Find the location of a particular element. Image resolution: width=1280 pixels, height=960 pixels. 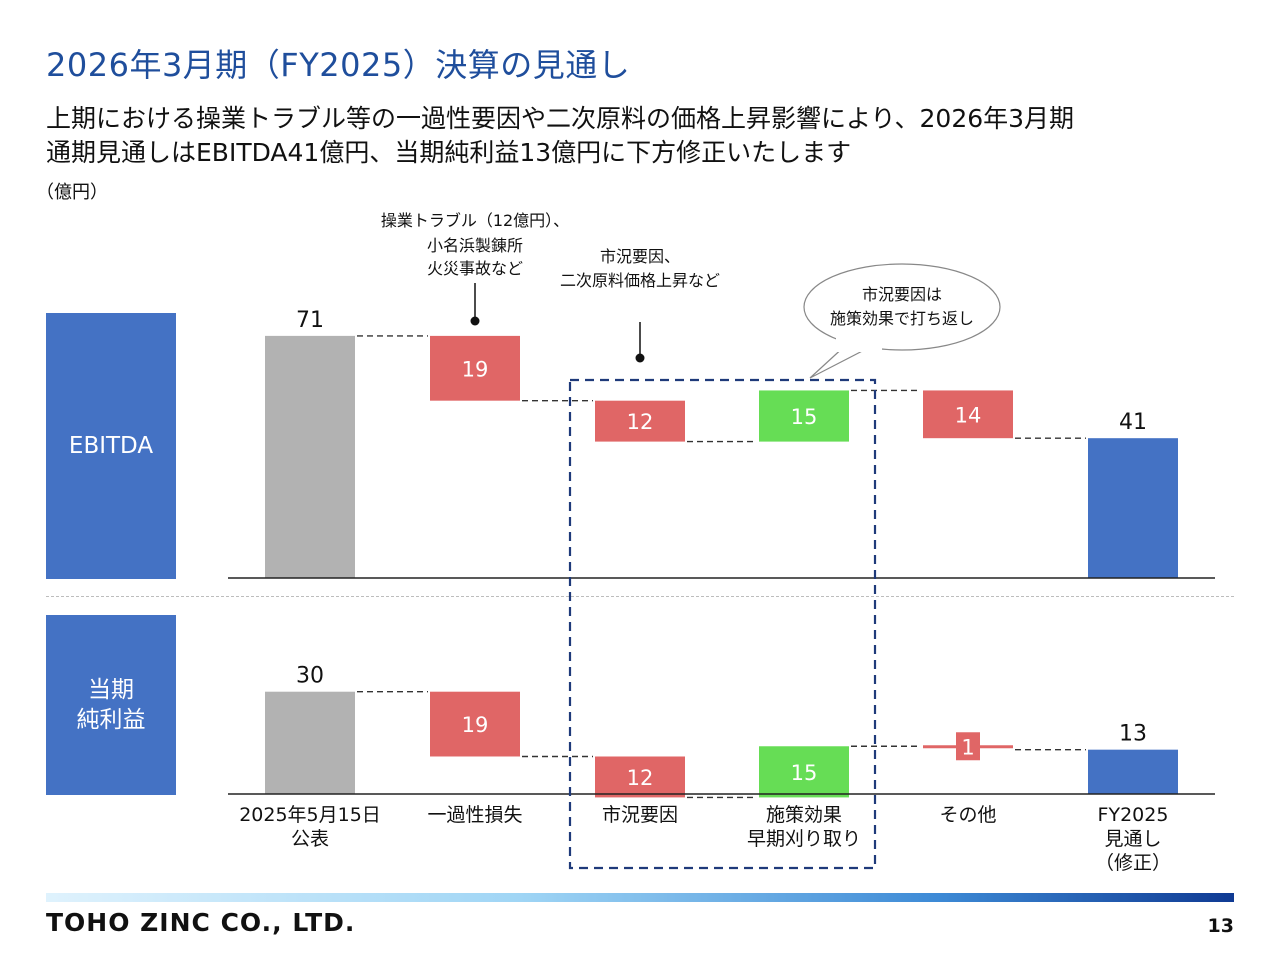

company-logo: TOHO ZINC CO., LTD. is located at coordinates (201, 922).